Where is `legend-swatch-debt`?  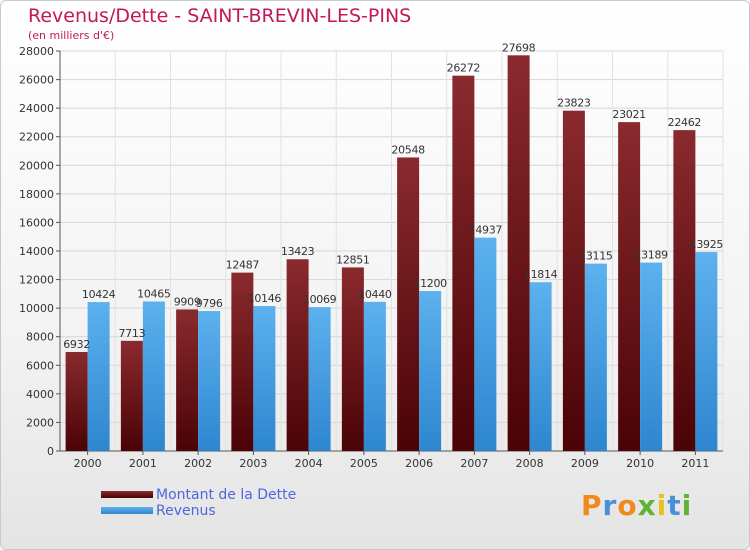
legend-swatch-debt is located at coordinates (127, 494).